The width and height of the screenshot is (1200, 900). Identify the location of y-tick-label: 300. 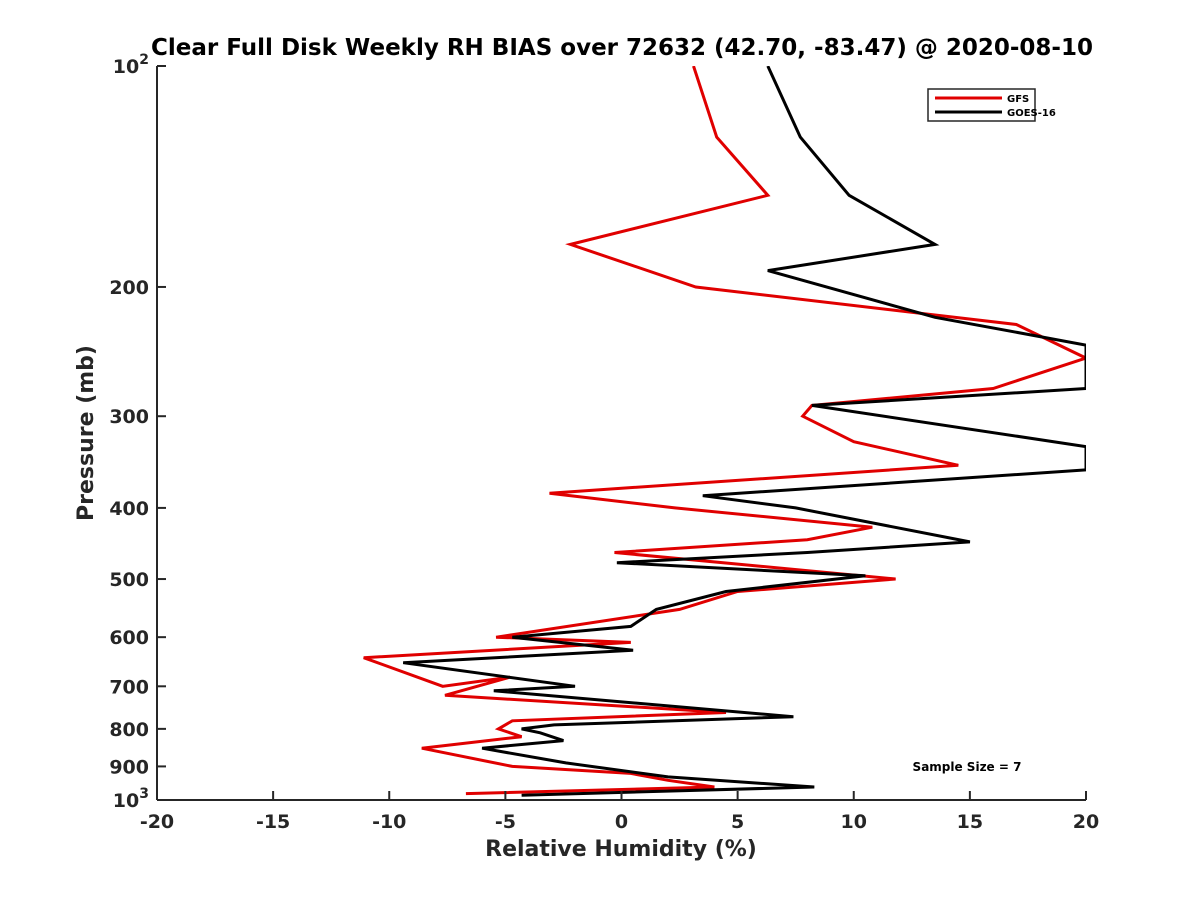
(129, 417).